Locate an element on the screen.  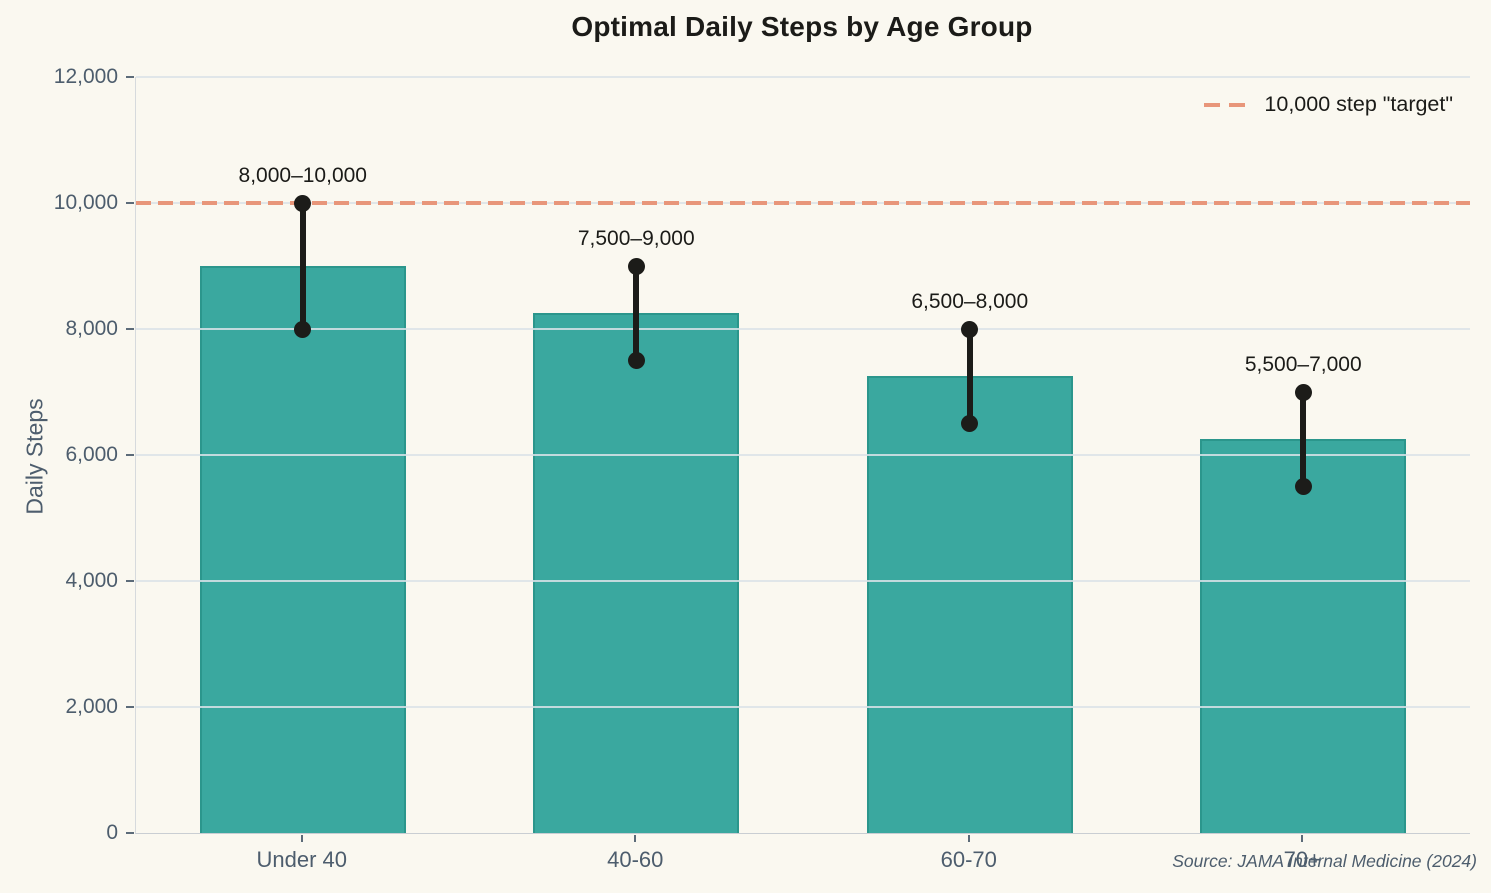
bar-70- is located at coordinates (1303, 636).